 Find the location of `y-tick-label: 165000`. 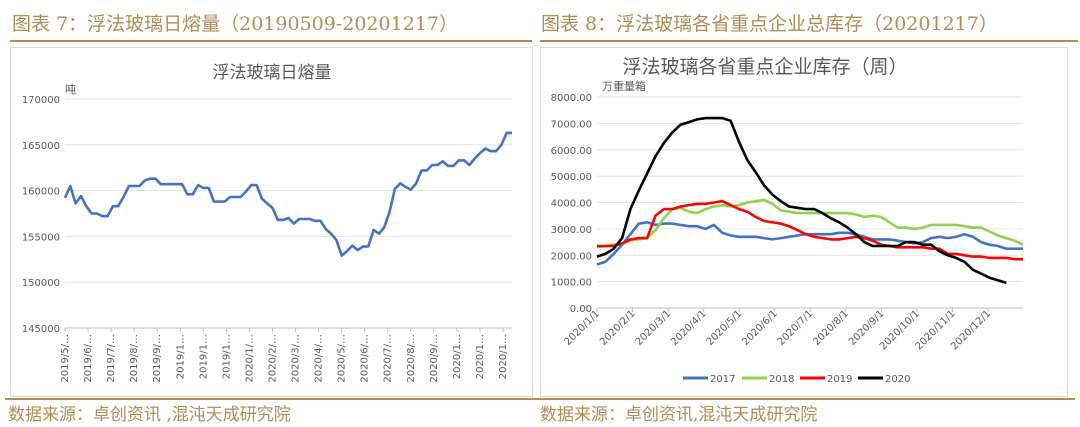

y-tick-label: 165000 is located at coordinates (41, 146).